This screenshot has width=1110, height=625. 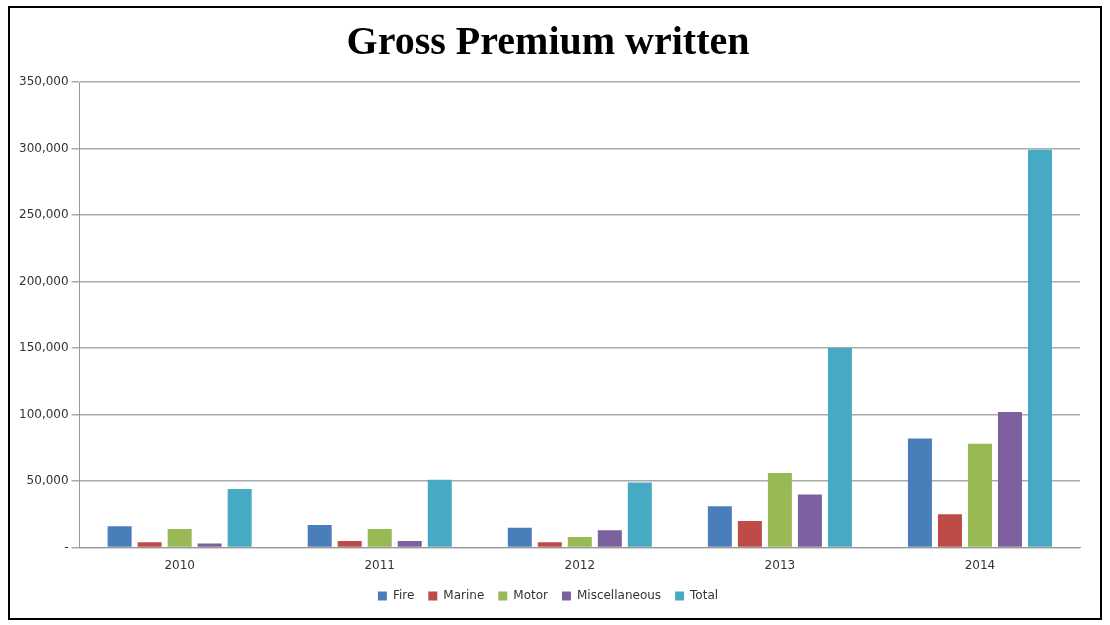 I want to click on y-tick-label: 300,000, so click(x=44, y=147).